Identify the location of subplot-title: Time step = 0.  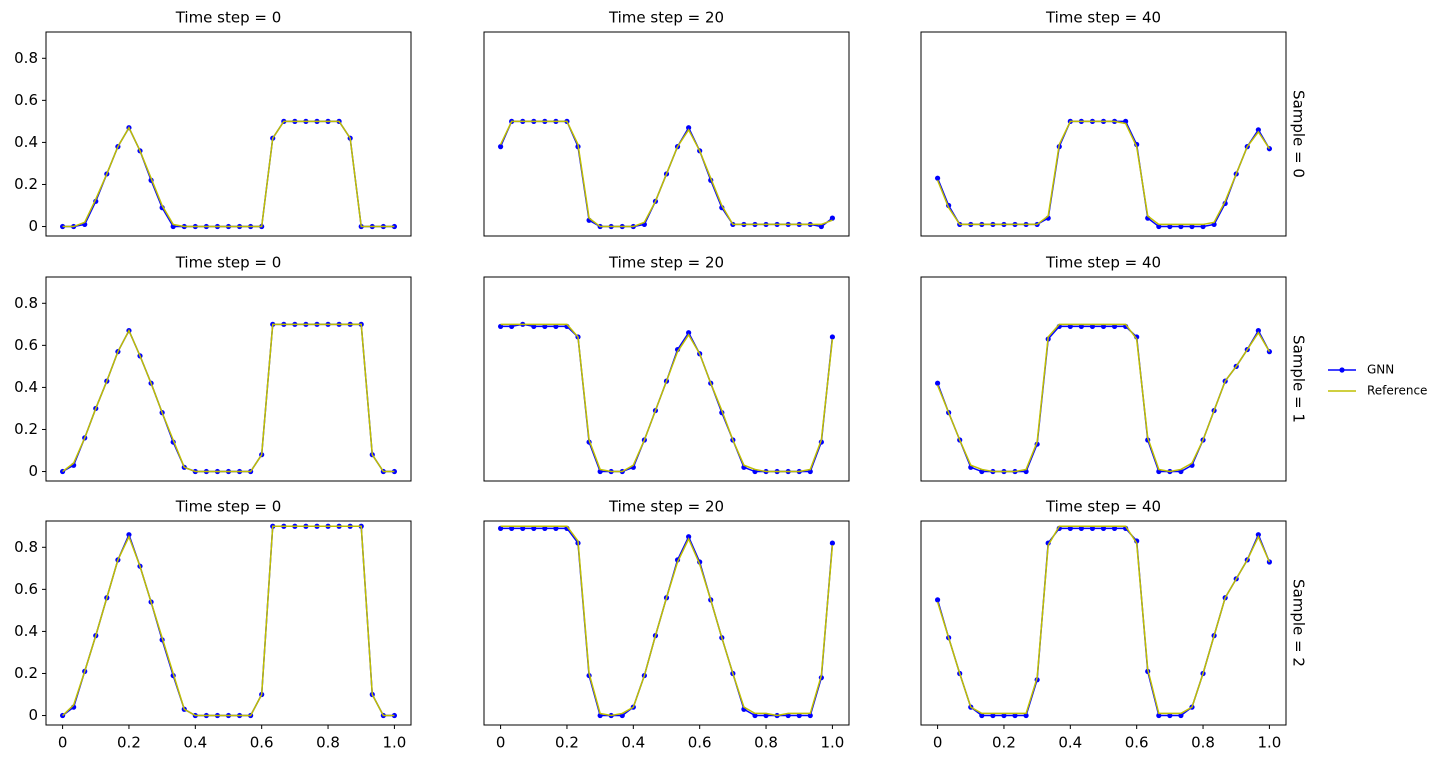
(228, 263).